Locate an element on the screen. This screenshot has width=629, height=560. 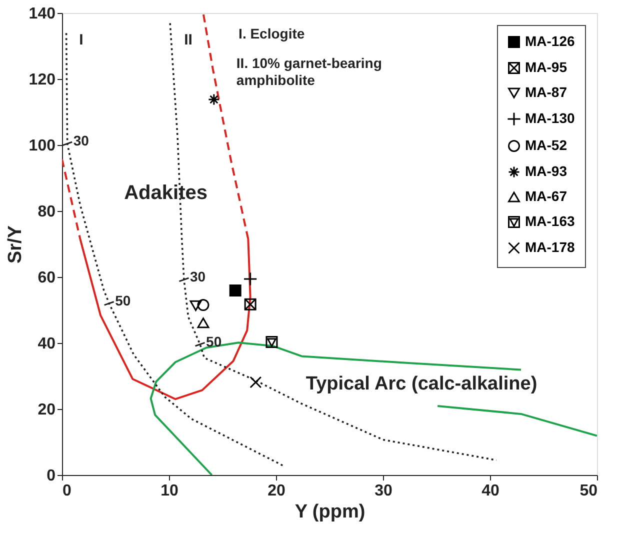
y-axis-title: Sr/Y is located at coordinates (15, 244).